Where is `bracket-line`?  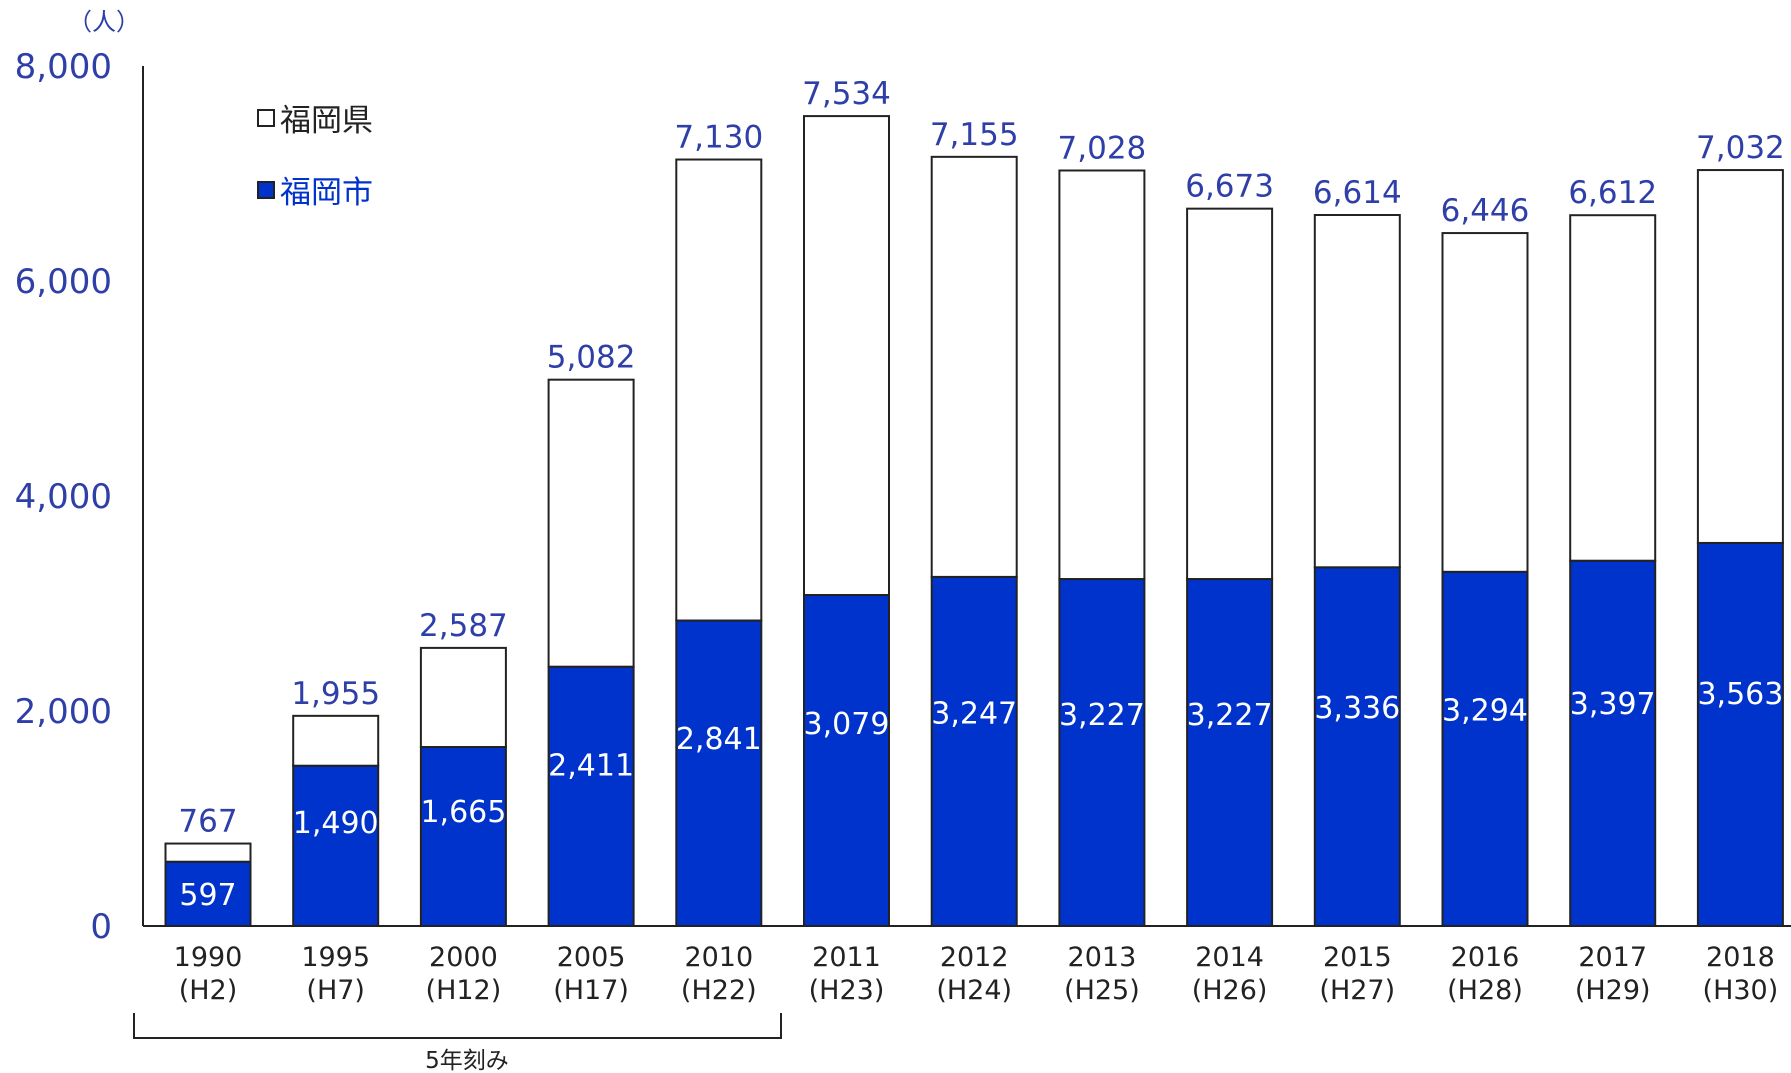
bracket-line is located at coordinates (457, 1026).